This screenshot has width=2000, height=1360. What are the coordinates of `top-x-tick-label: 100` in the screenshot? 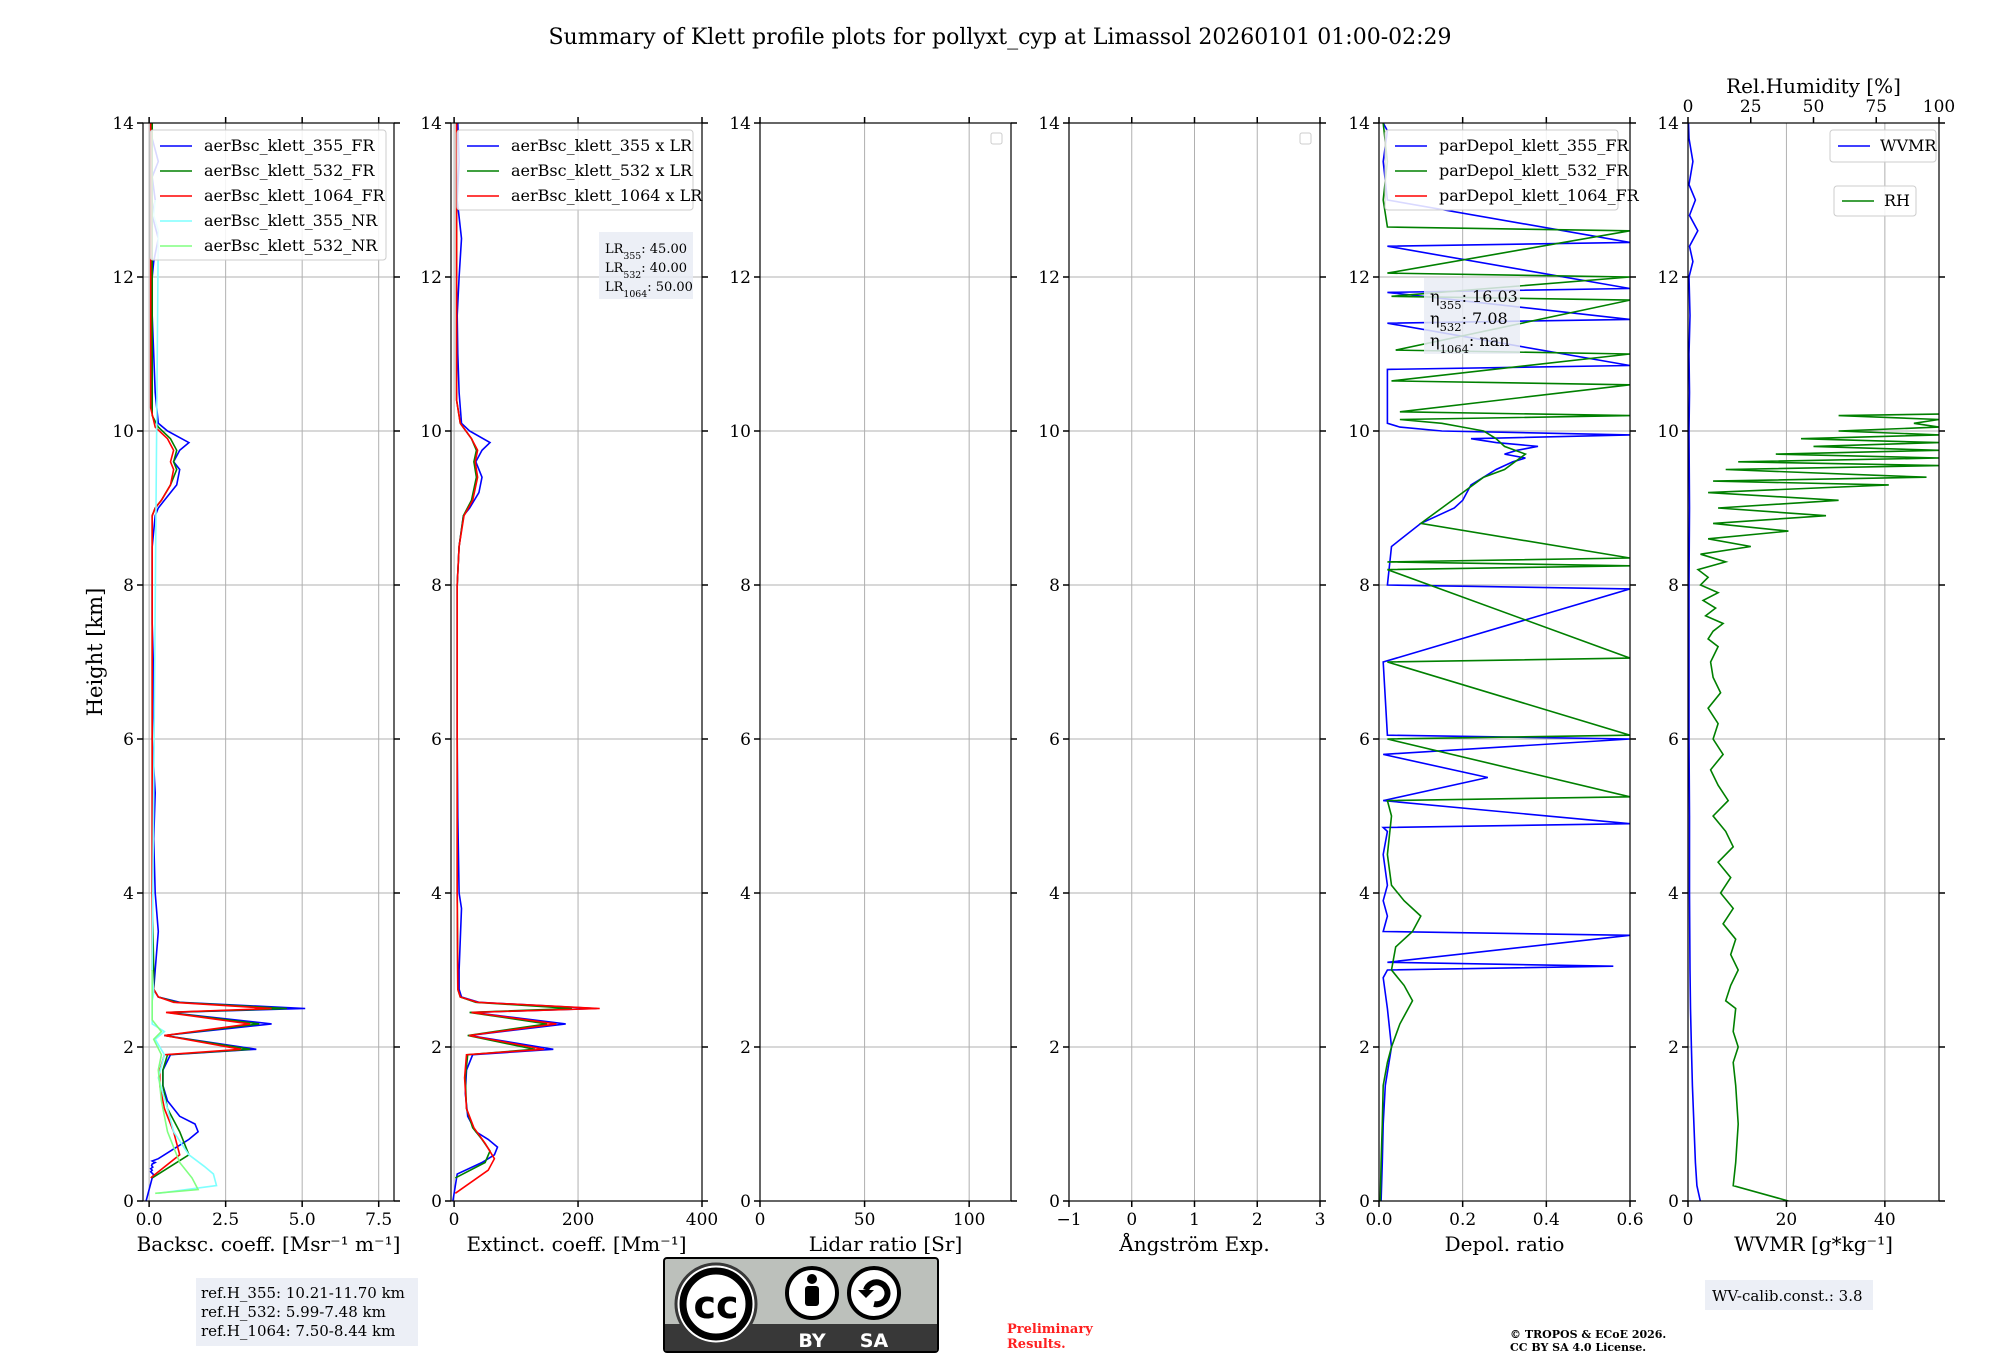 It's located at (1939, 107).